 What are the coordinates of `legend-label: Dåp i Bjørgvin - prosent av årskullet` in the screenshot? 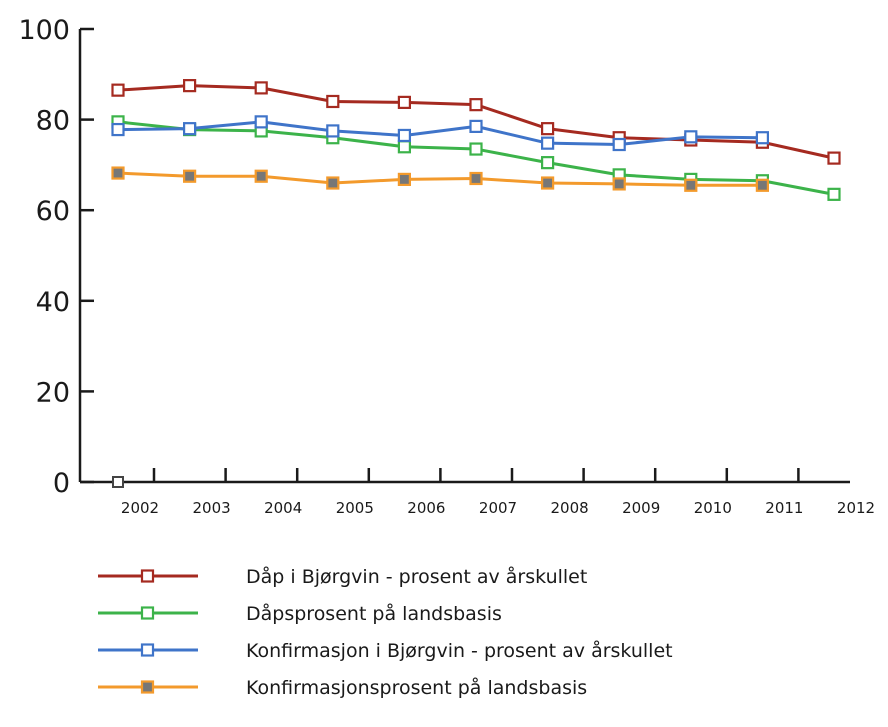 It's located at (416, 576).